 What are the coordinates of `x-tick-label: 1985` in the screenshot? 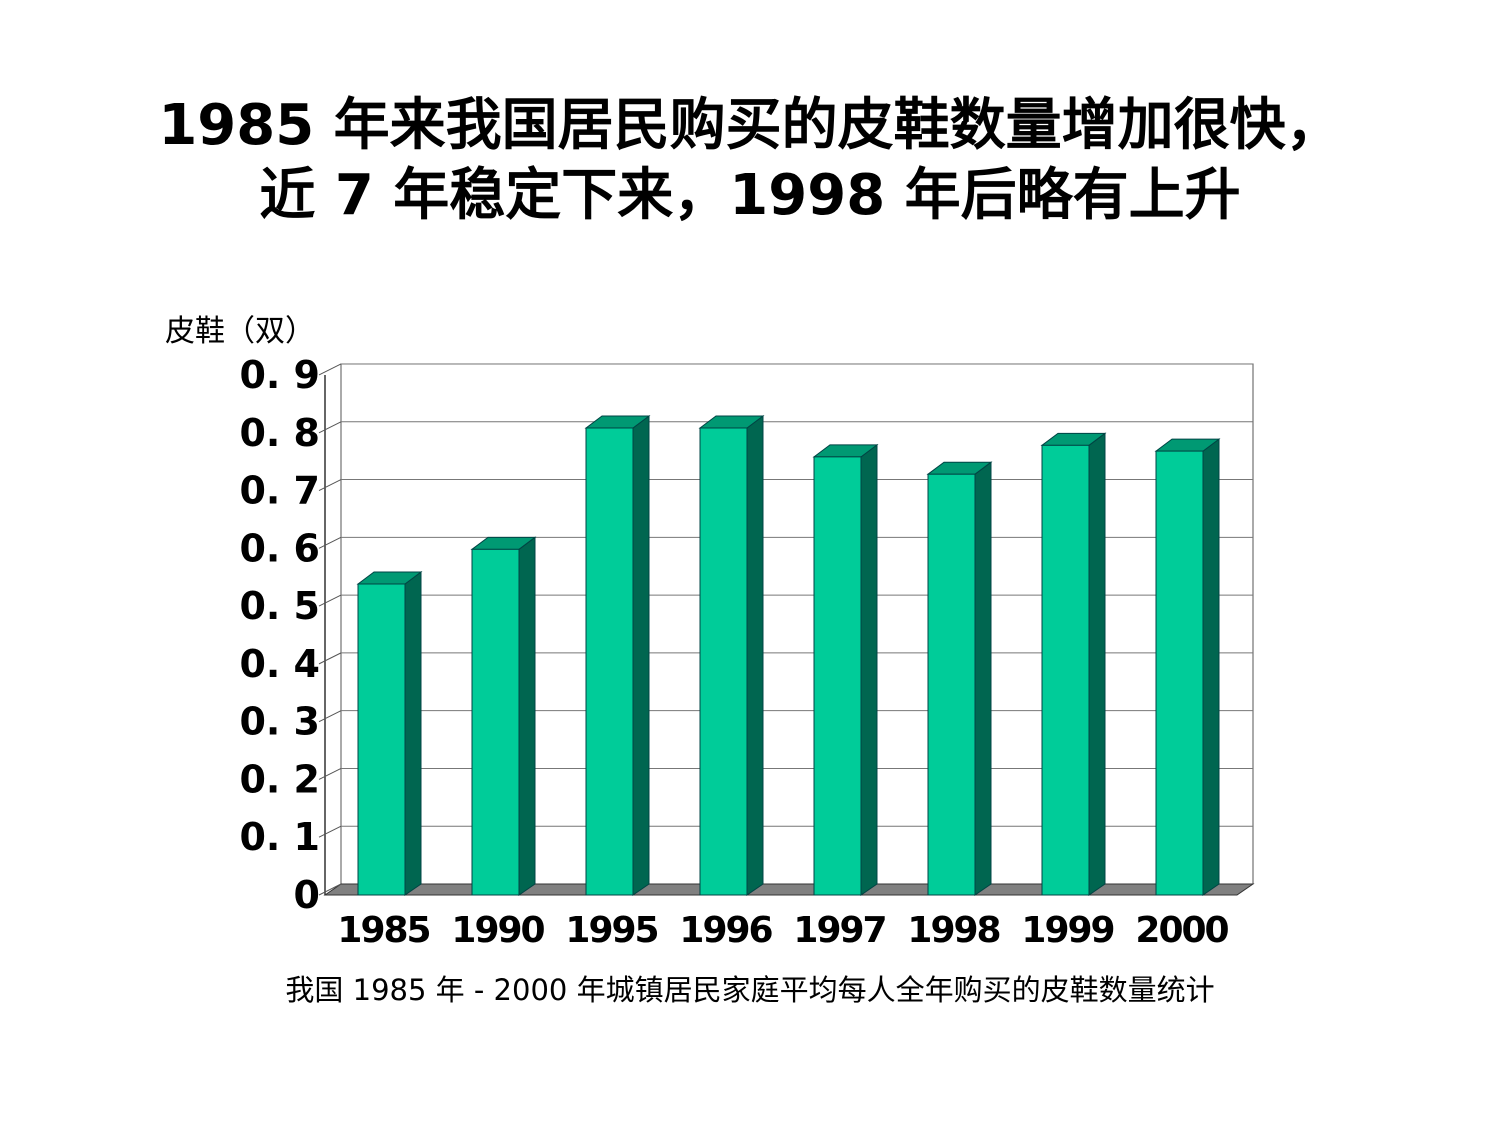 It's located at (383, 930).